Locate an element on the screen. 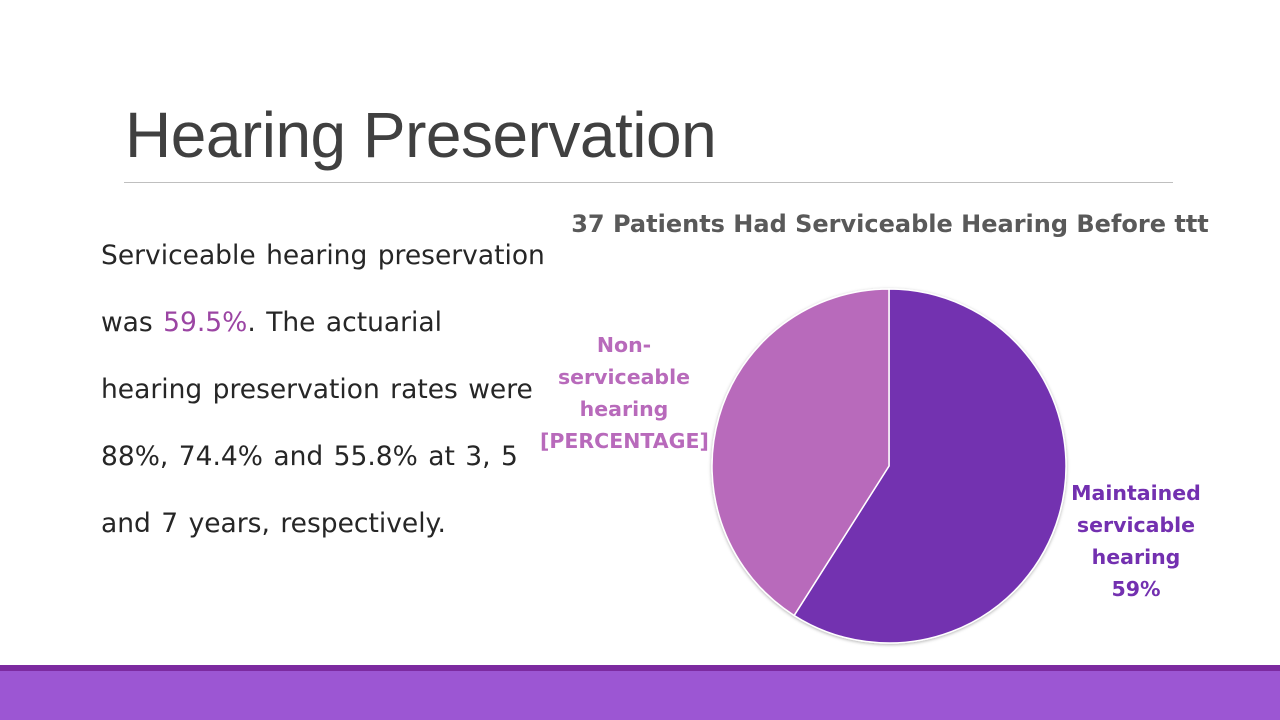 The image size is (1280, 720). title-divider is located at coordinates (648, 182).